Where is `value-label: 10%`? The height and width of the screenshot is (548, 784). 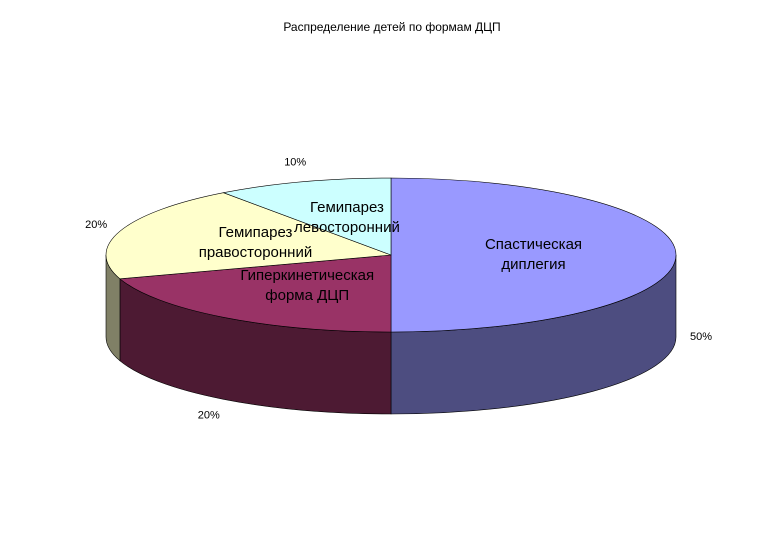 value-label: 10% is located at coordinates (295, 163).